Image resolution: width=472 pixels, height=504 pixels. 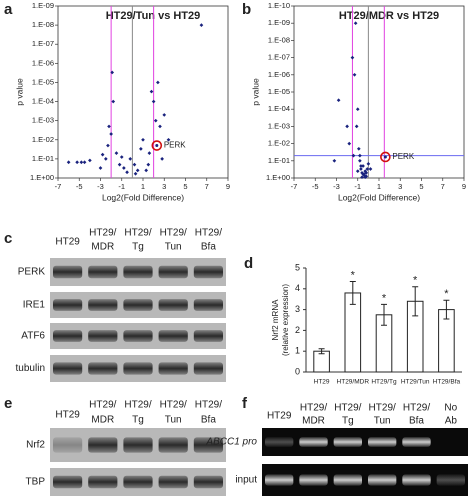 I want to click on row-label: IRE1, so click(x=34, y=305).